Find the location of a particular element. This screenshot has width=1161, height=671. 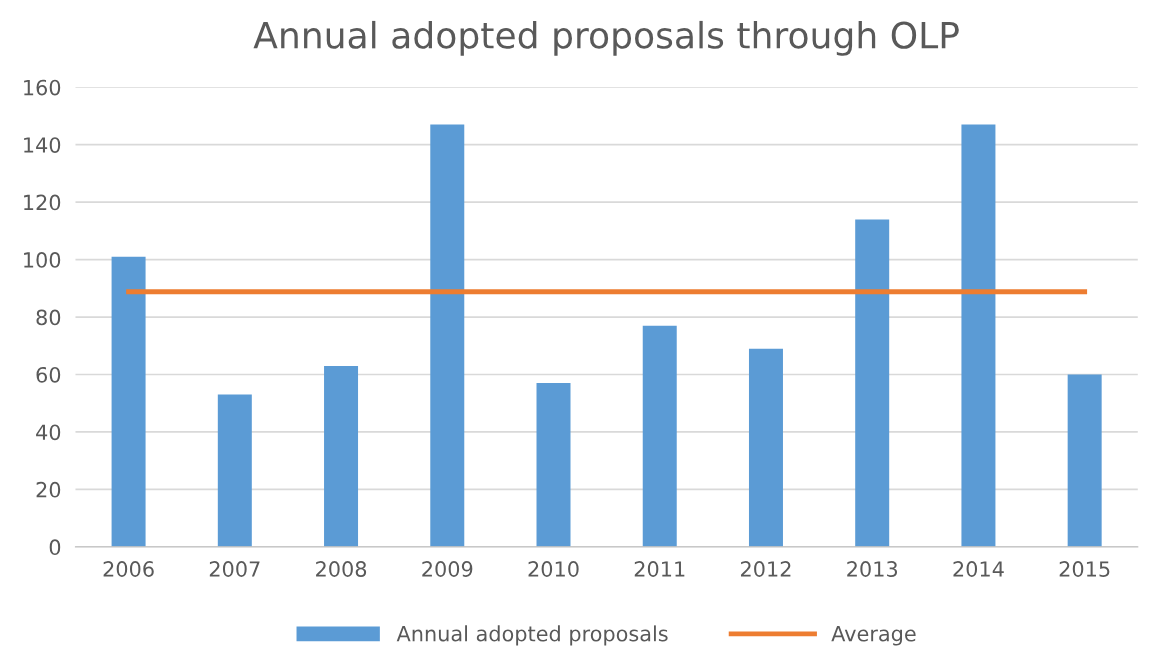

y-tick-label: 60 is located at coordinates (48, 374).